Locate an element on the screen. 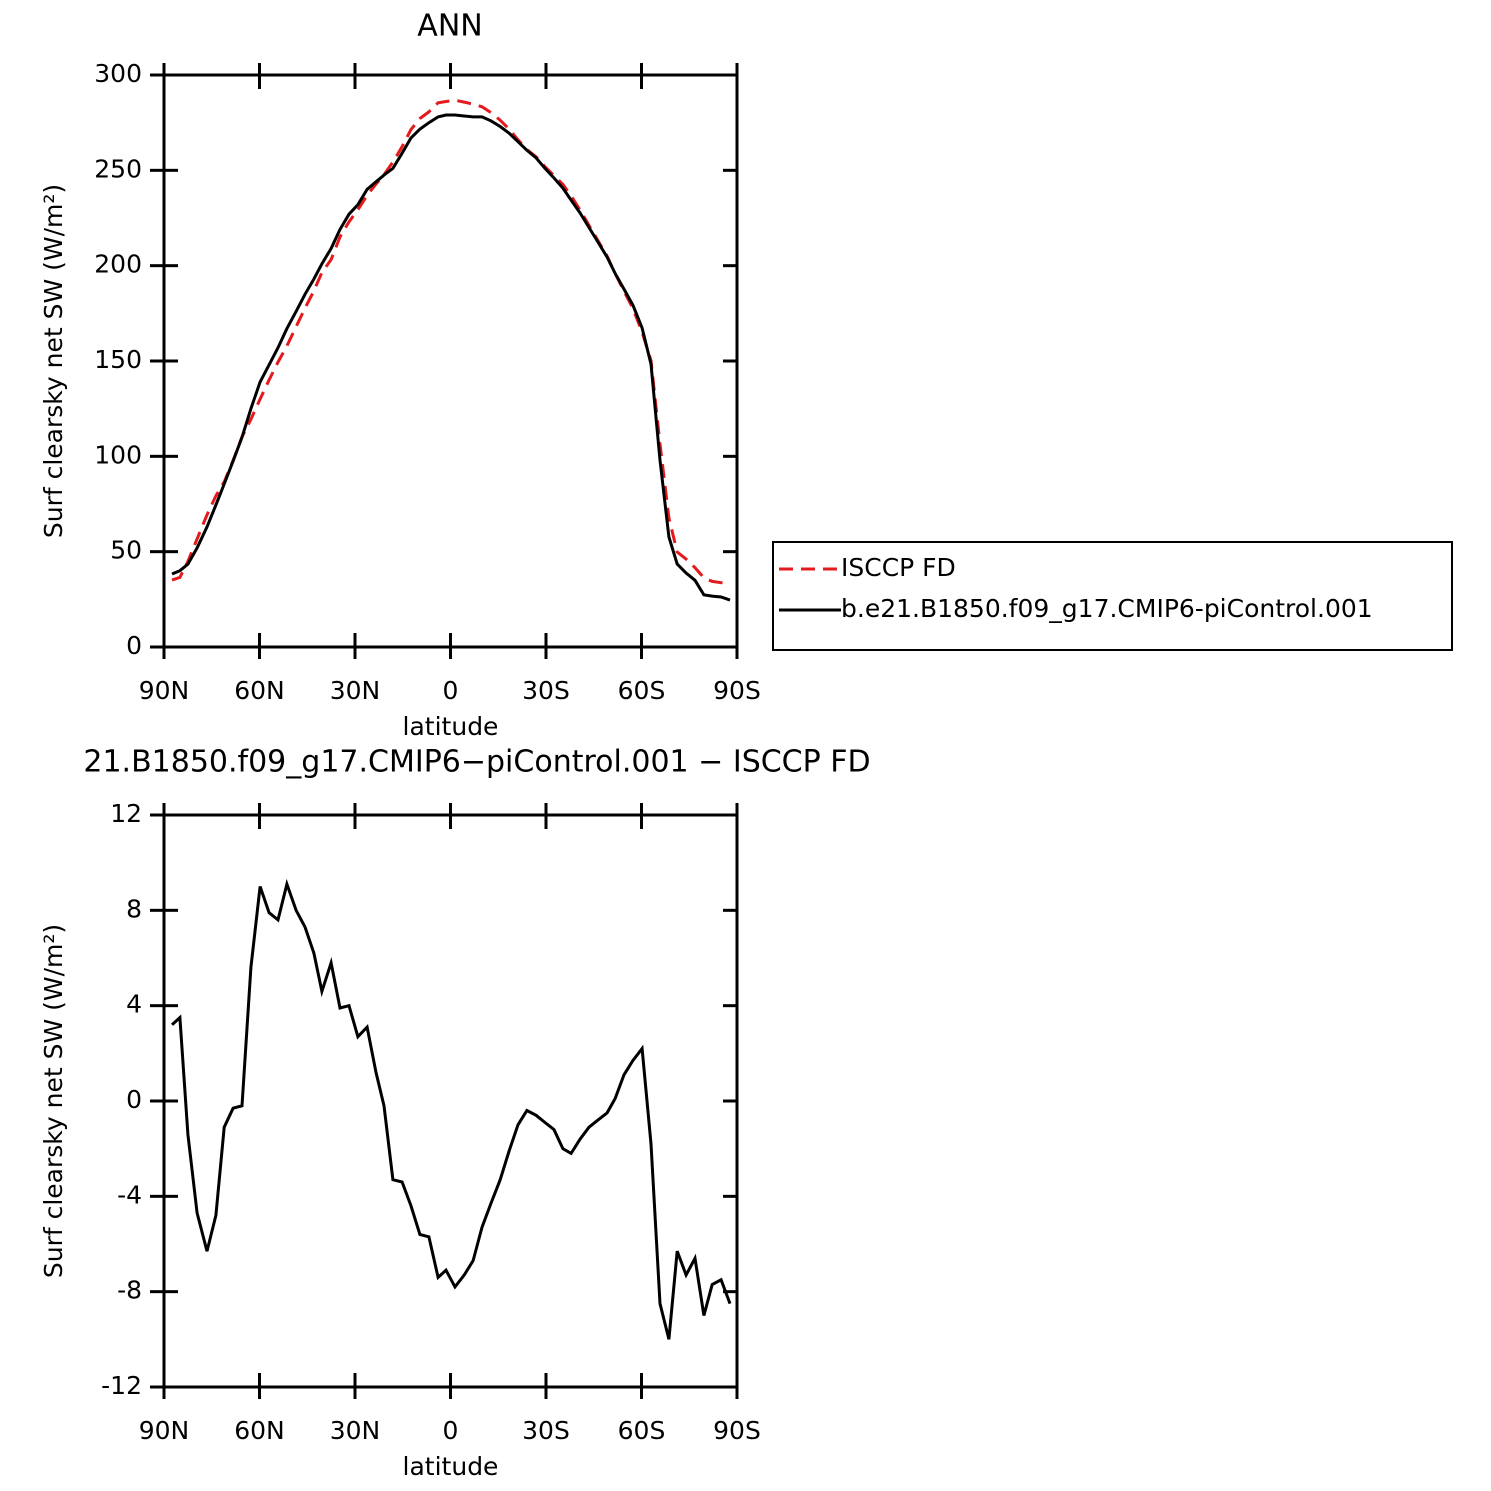  y-tick-label: 300 is located at coordinates (118, 73).